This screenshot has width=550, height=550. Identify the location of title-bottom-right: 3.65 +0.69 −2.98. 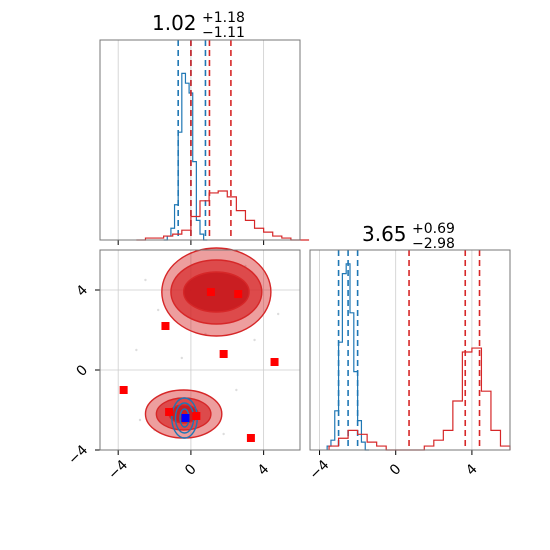
(408, 236).